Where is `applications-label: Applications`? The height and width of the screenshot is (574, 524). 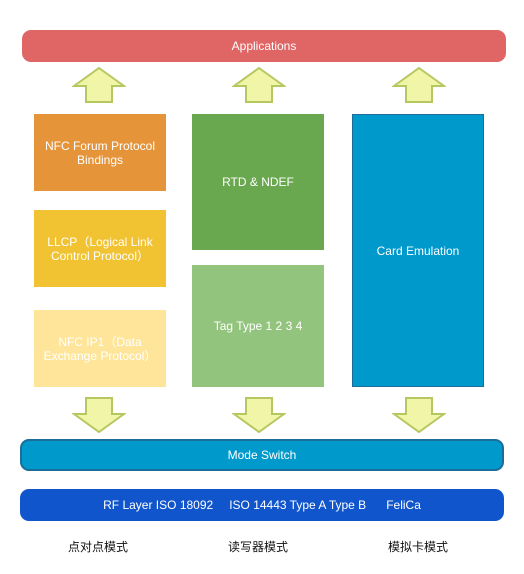
applications-label: Applications is located at coordinates (264, 46).